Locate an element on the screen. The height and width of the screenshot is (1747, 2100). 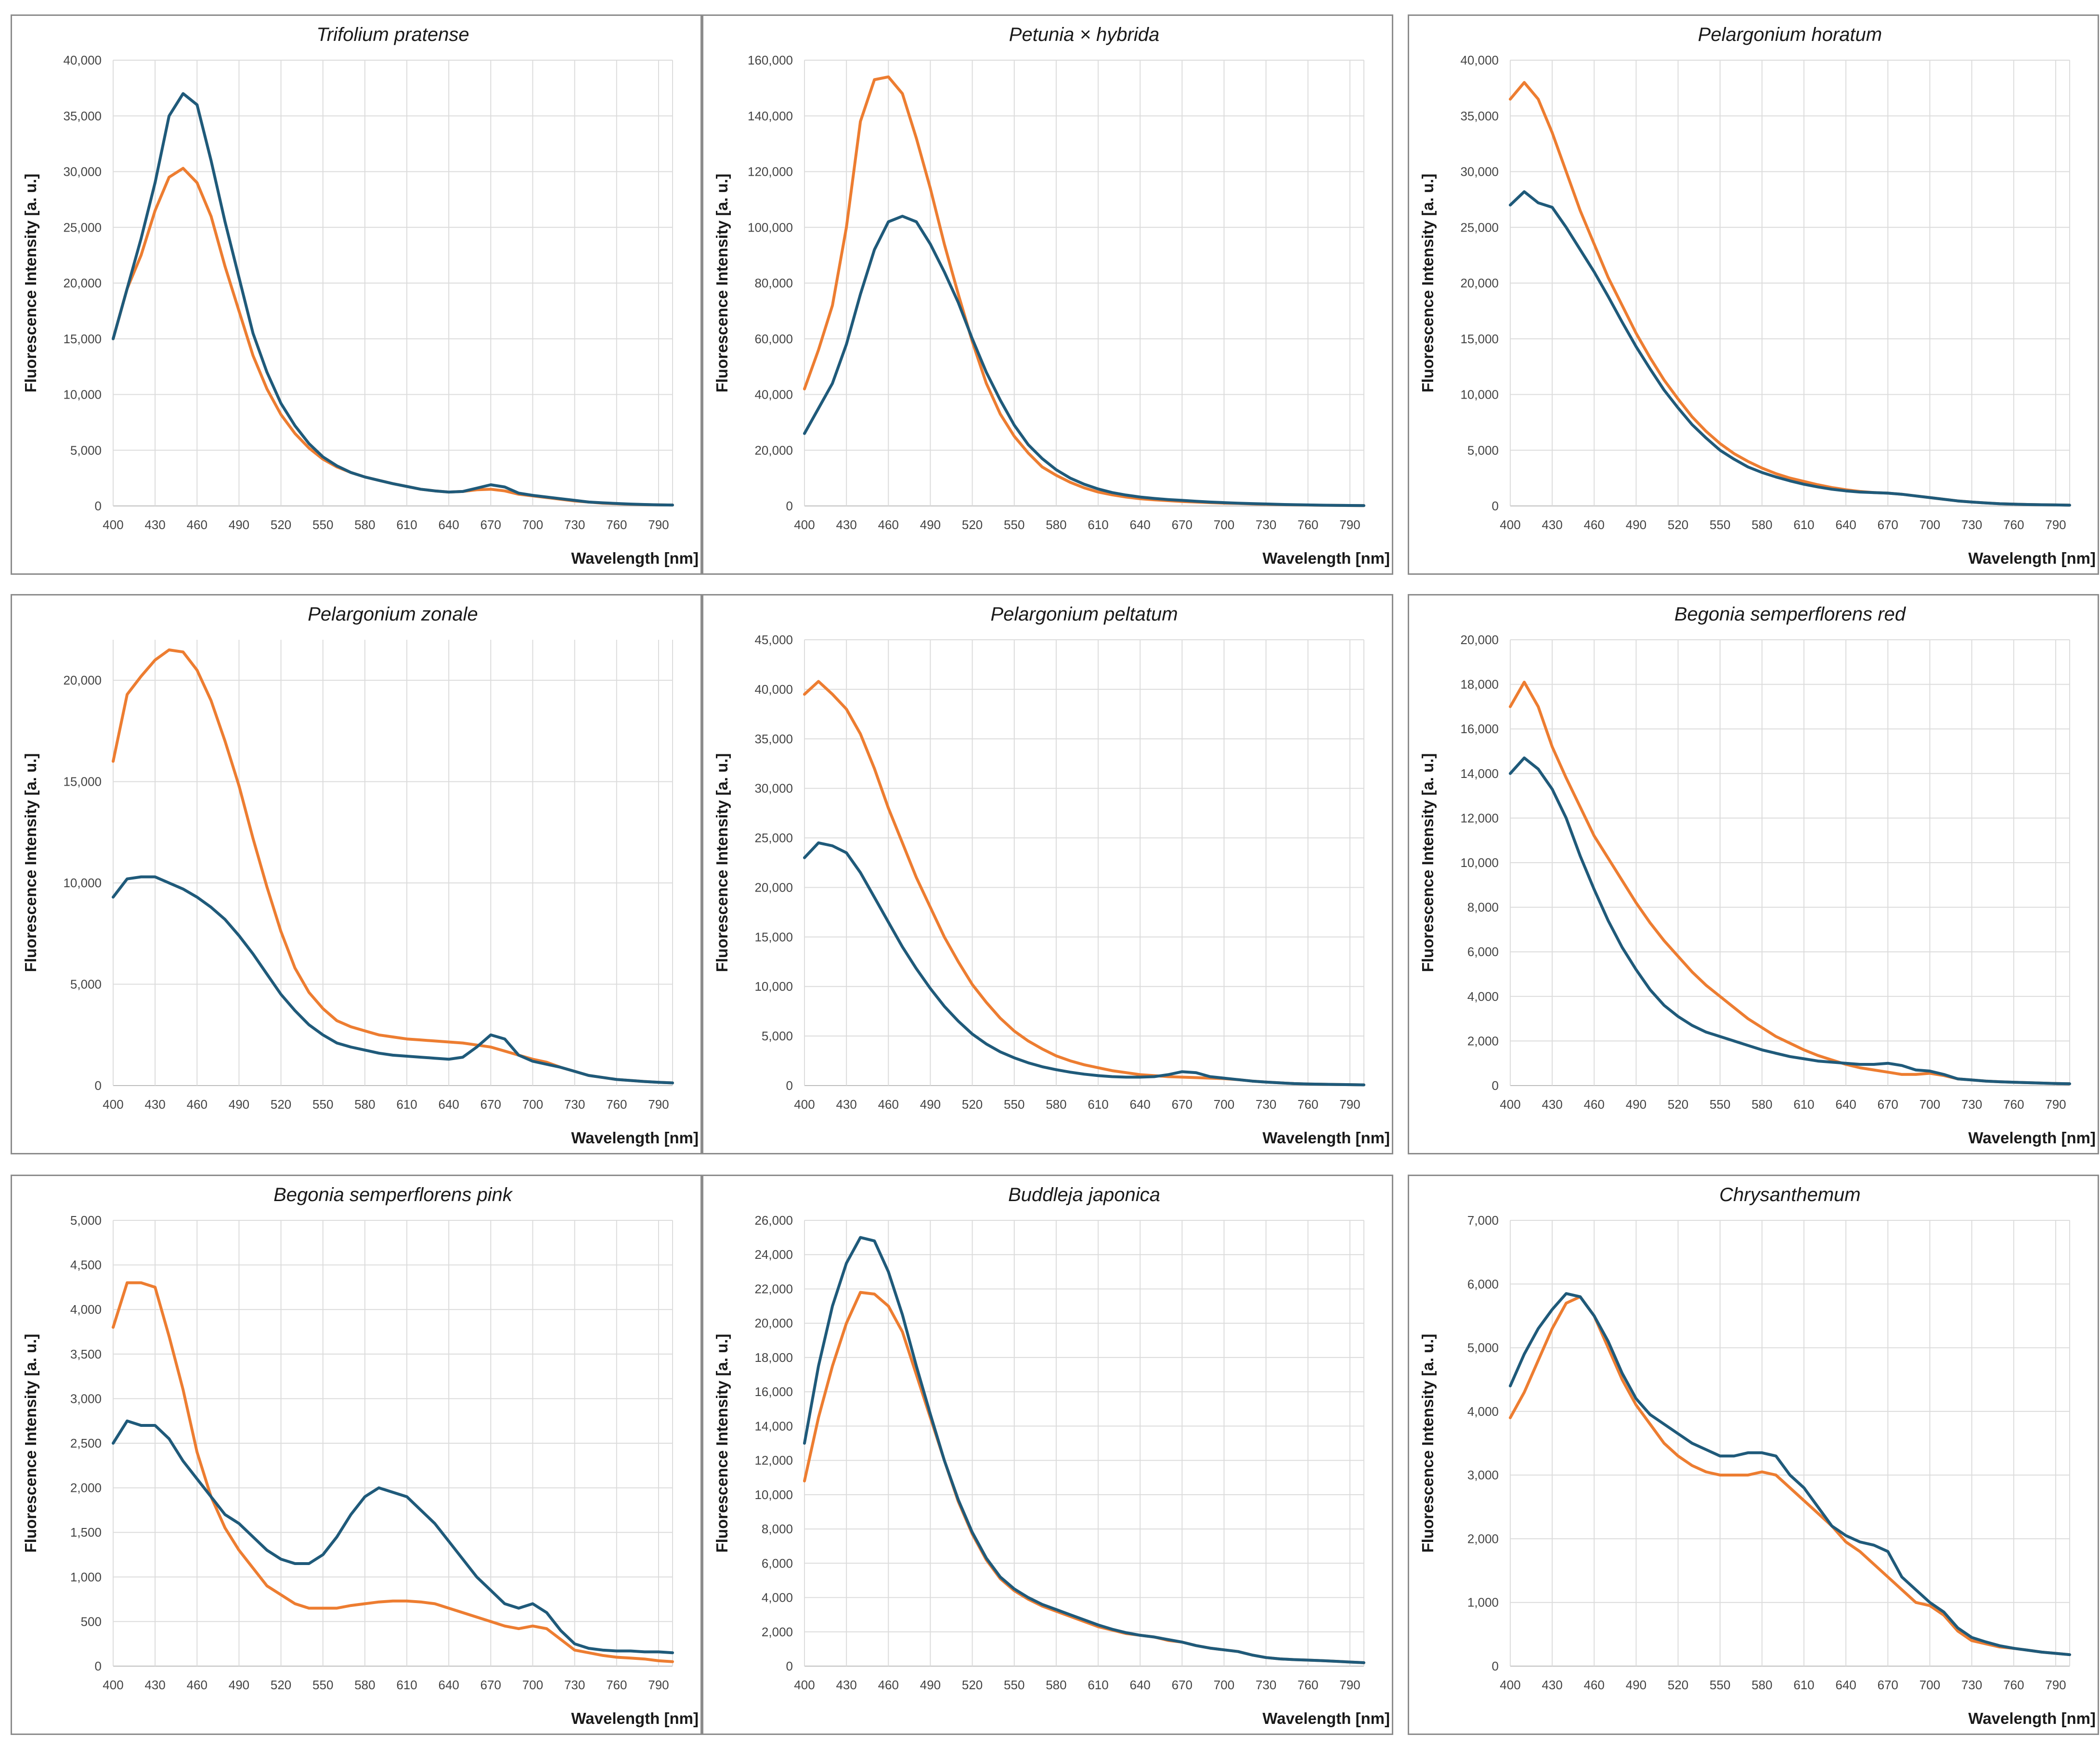
y-tick-label: 24,000 is located at coordinates (773, 1254).